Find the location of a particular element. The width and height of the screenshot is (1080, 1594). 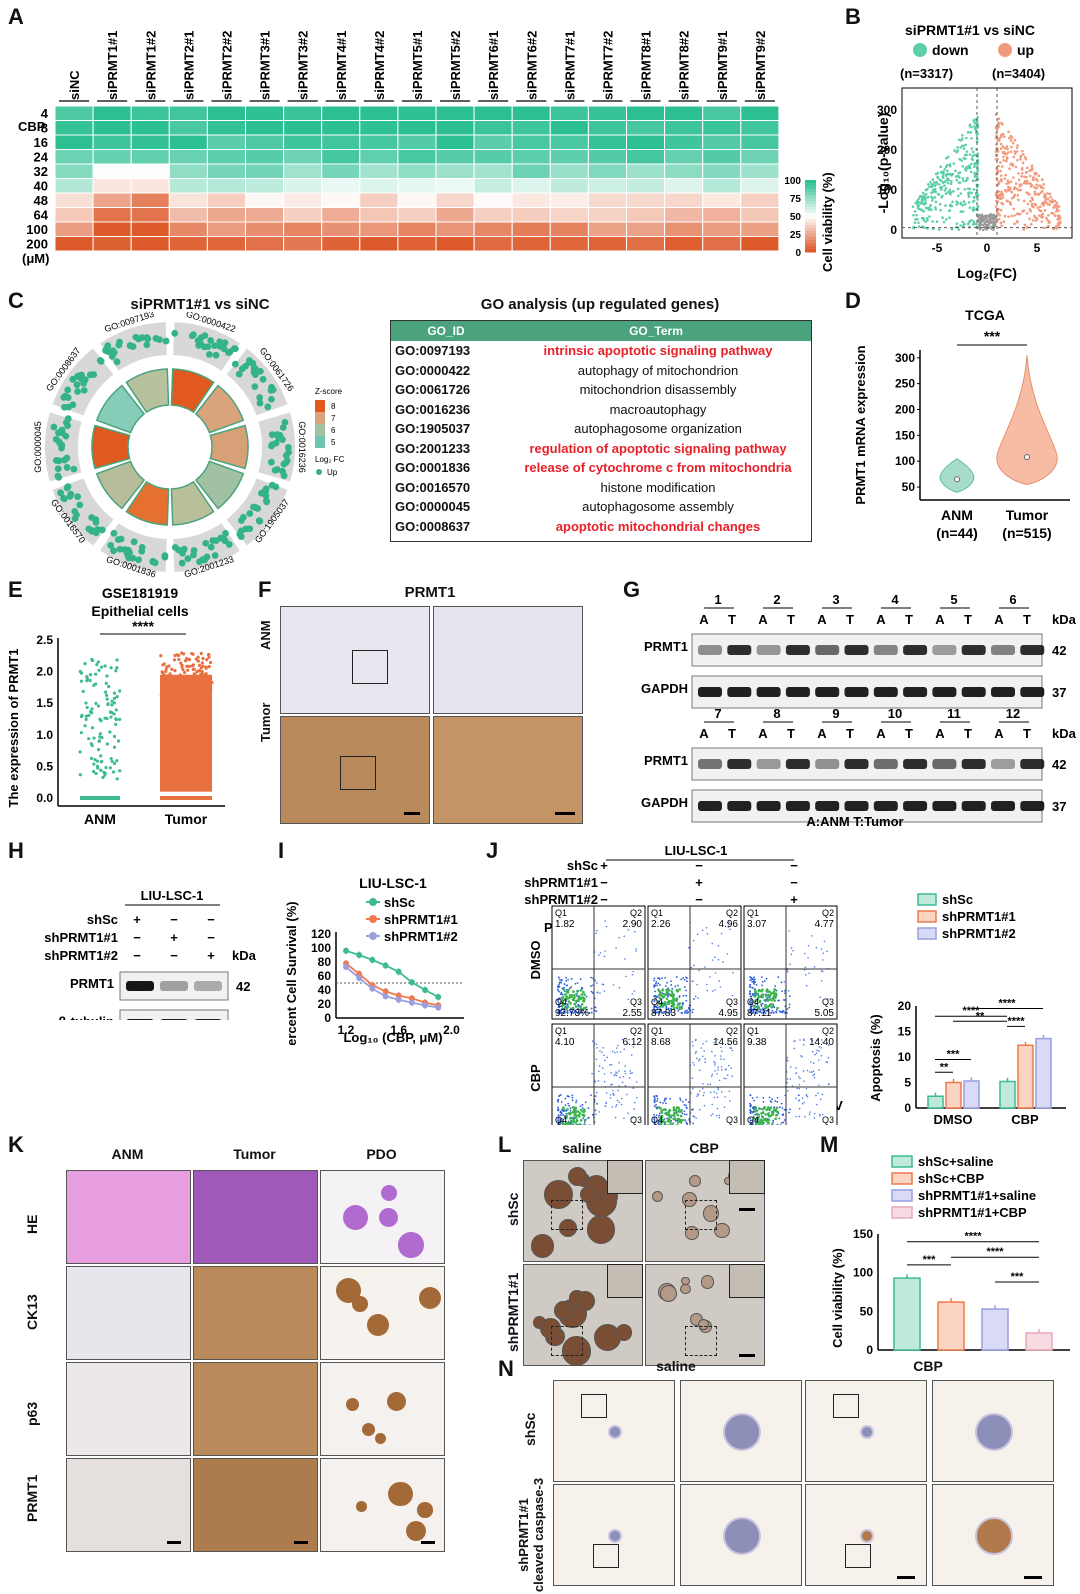

m-legend-label: shPRMT1#1+CBP is located at coordinates (972, 1212).